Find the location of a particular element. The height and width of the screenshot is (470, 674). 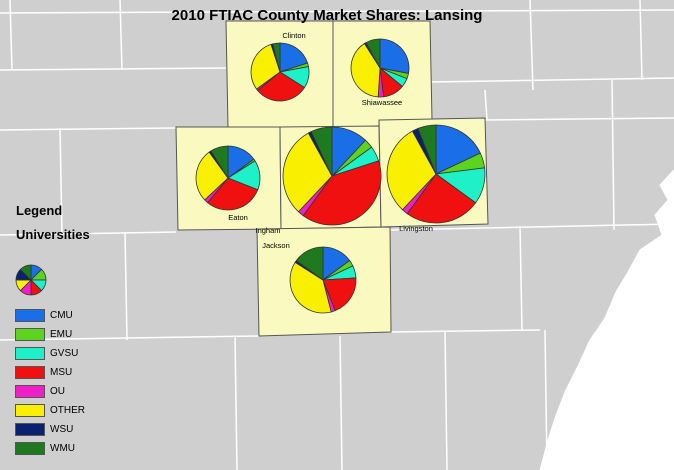

legend-title: Legend is located at coordinates (39, 210).